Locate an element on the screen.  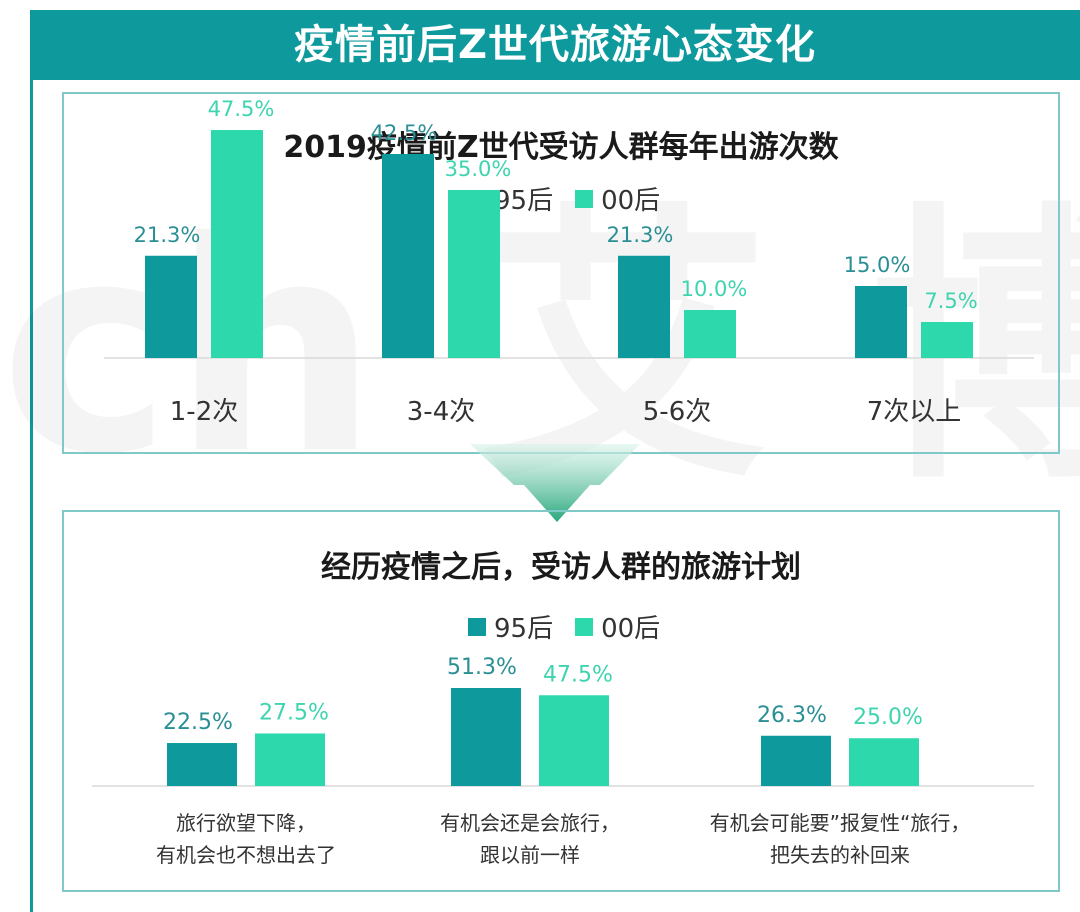
data-label-00-3: 7.5% is located at coordinates (950, 301).